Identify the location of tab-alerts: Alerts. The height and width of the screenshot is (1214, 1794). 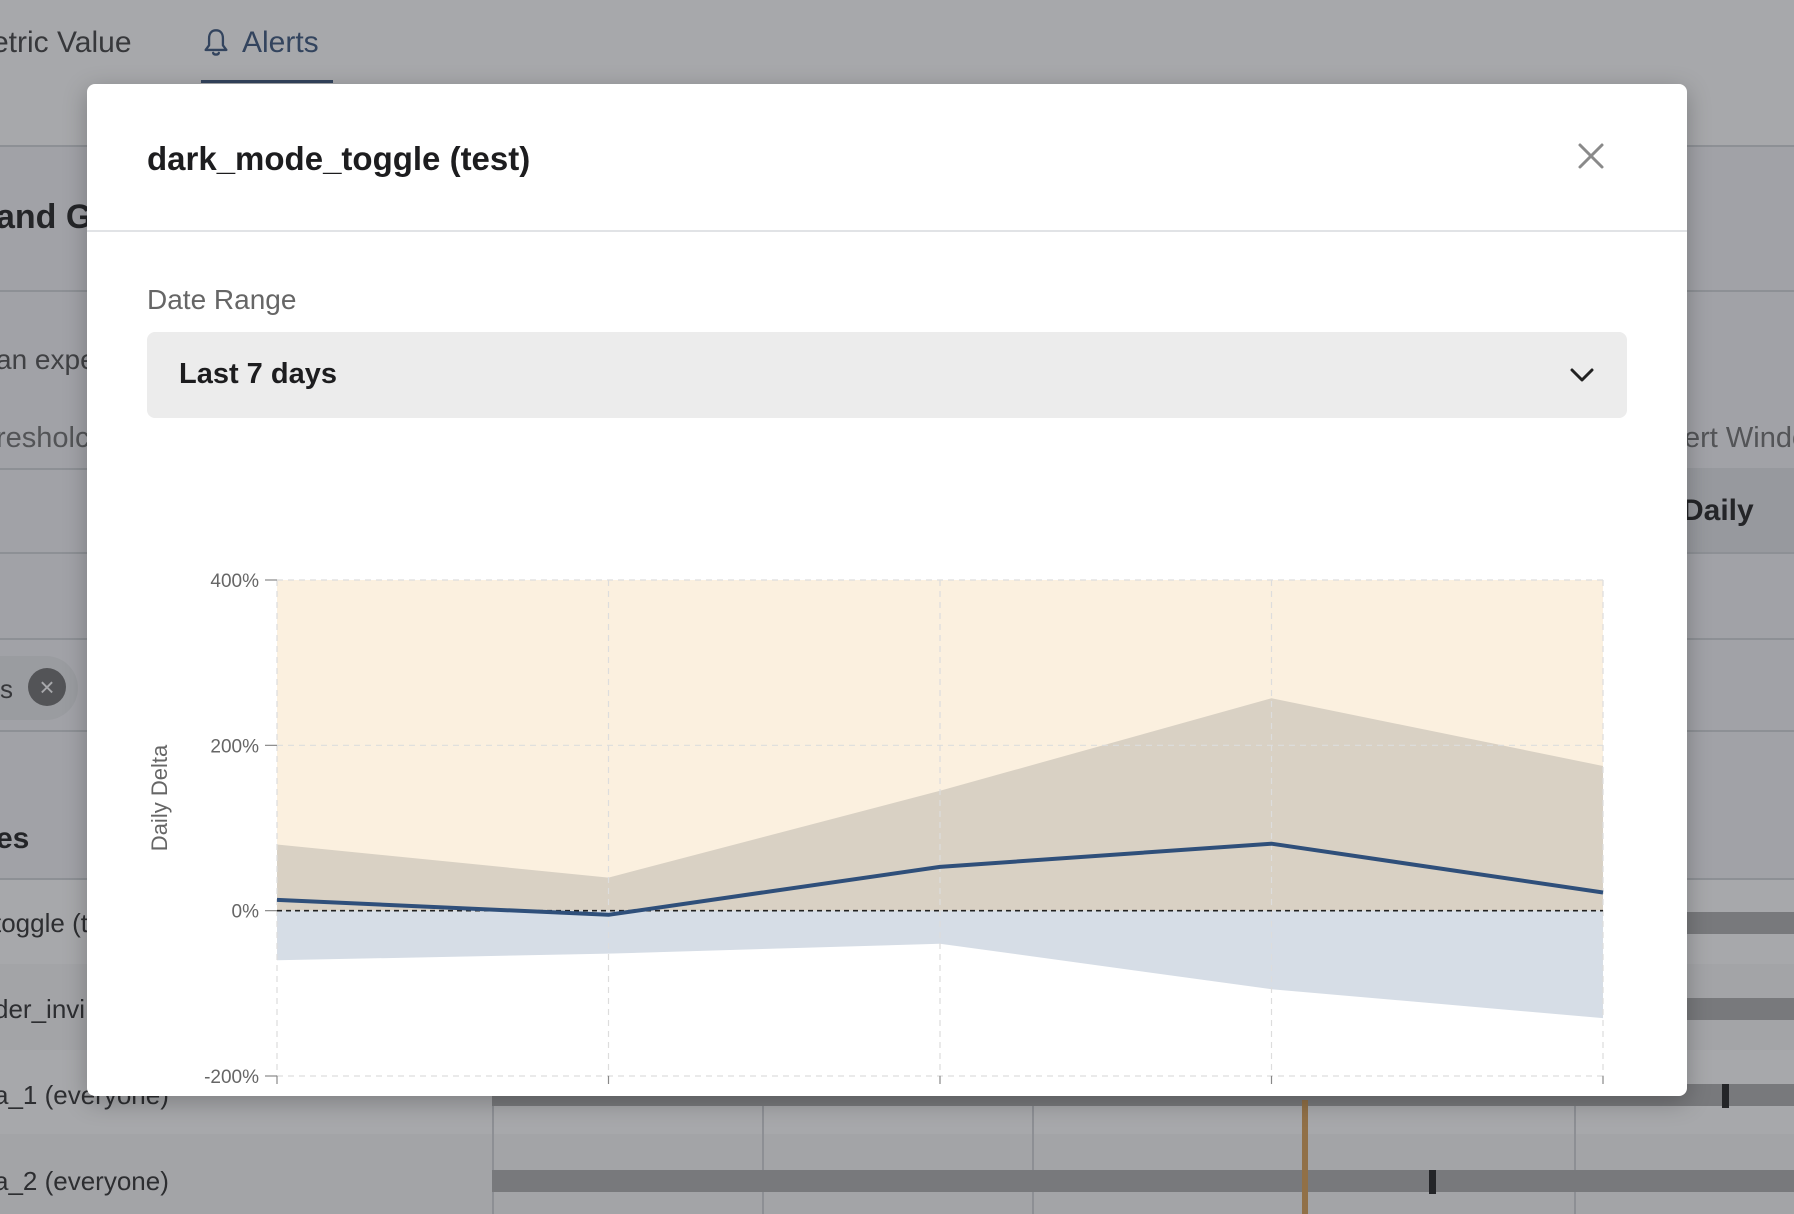
(260, 43).